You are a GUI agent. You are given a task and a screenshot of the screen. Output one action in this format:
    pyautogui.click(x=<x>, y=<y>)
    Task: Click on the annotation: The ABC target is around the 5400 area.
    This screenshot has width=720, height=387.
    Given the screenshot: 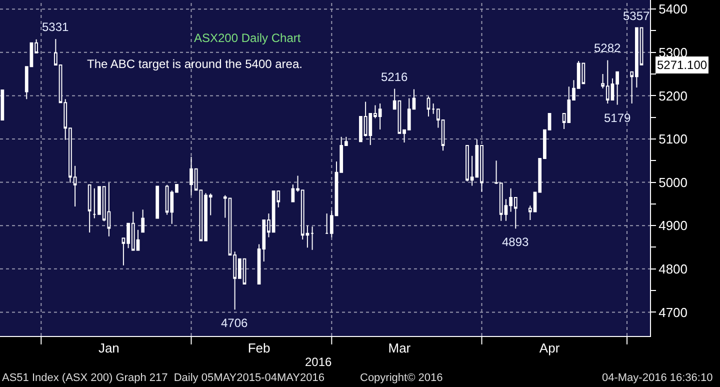 What is the action you would take?
    pyautogui.click(x=194, y=64)
    